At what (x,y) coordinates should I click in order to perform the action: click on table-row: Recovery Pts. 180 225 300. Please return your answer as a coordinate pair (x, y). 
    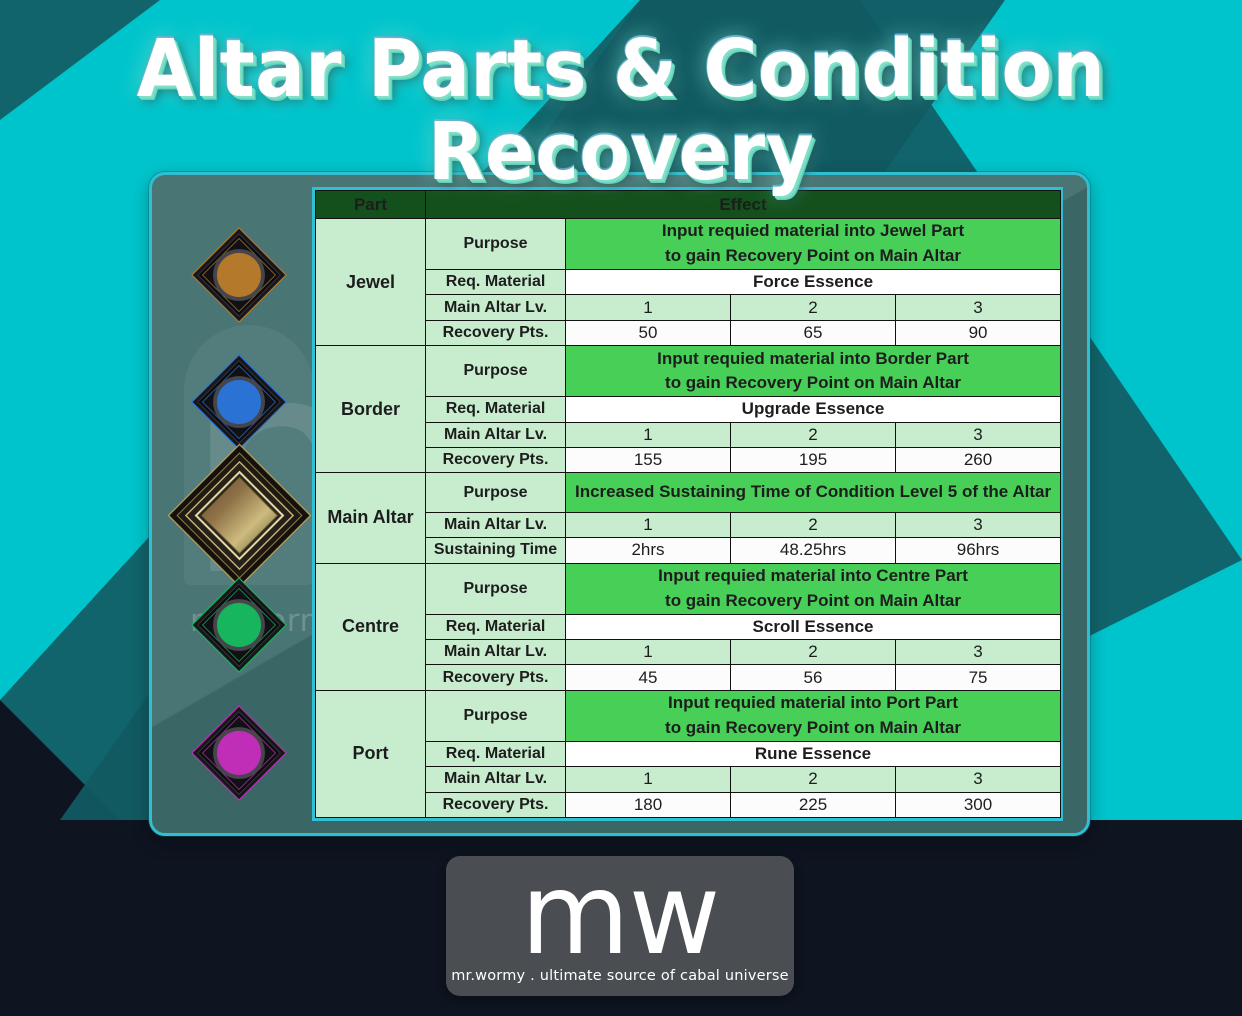
    Looking at the image, I should click on (689, 805).